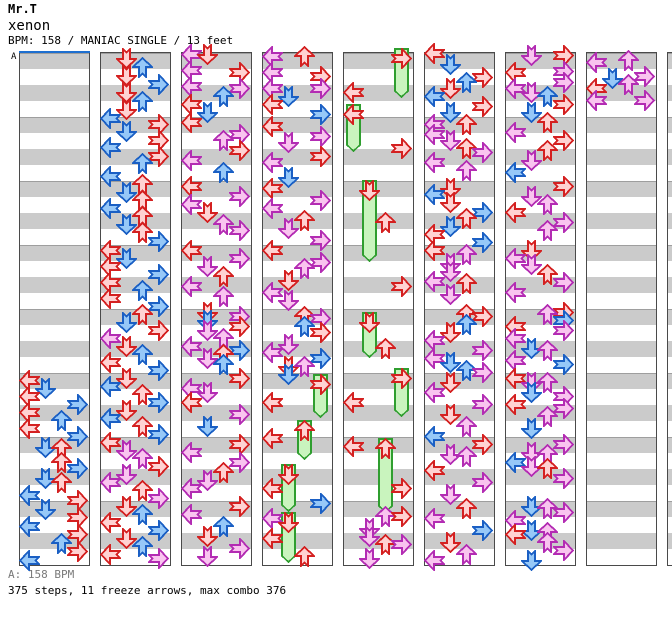  I want to click on bpm-difficulty-line: BPM: 158 / MANIAC SINGLE / 13 feet, so click(121, 40).